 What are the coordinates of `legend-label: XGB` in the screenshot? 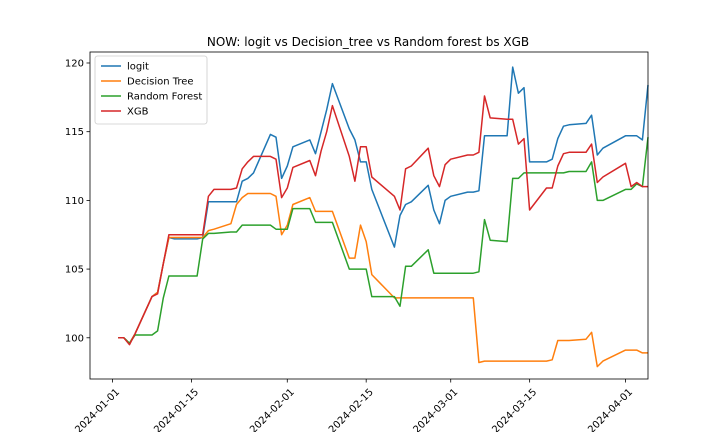 It's located at (138, 112).